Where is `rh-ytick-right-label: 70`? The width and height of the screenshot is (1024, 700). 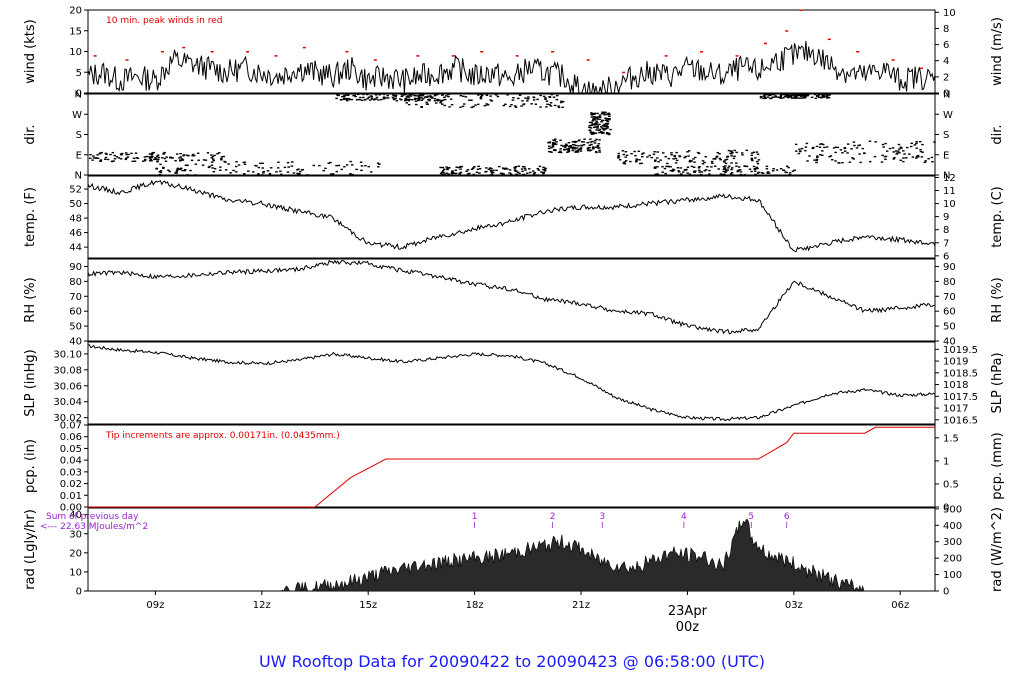 rh-ytick-right-label: 70 is located at coordinates (949, 297).